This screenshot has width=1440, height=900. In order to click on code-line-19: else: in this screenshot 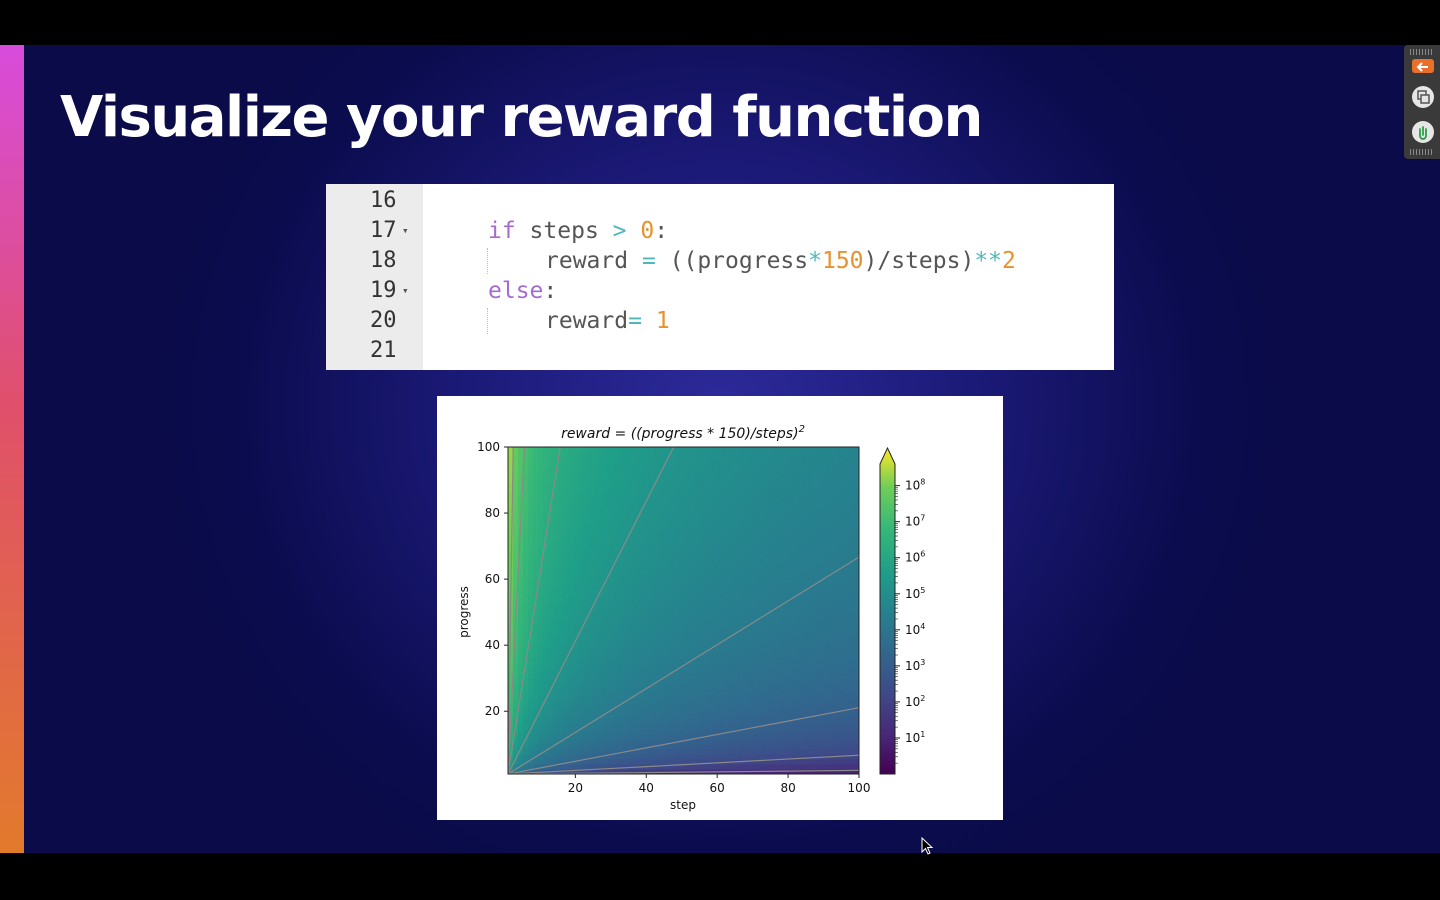, I will do `click(522, 291)`.